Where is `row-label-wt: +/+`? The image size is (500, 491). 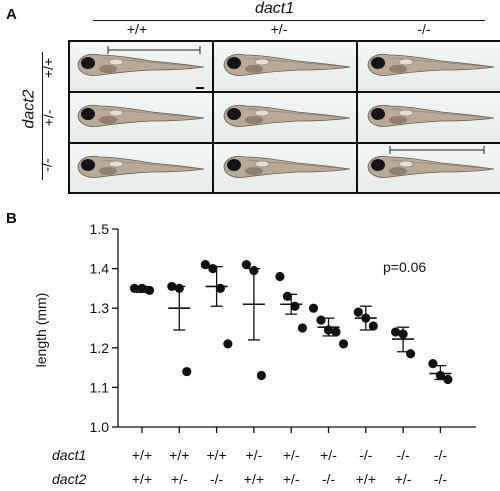 row-label-wt: +/+ is located at coordinates (48, 68).